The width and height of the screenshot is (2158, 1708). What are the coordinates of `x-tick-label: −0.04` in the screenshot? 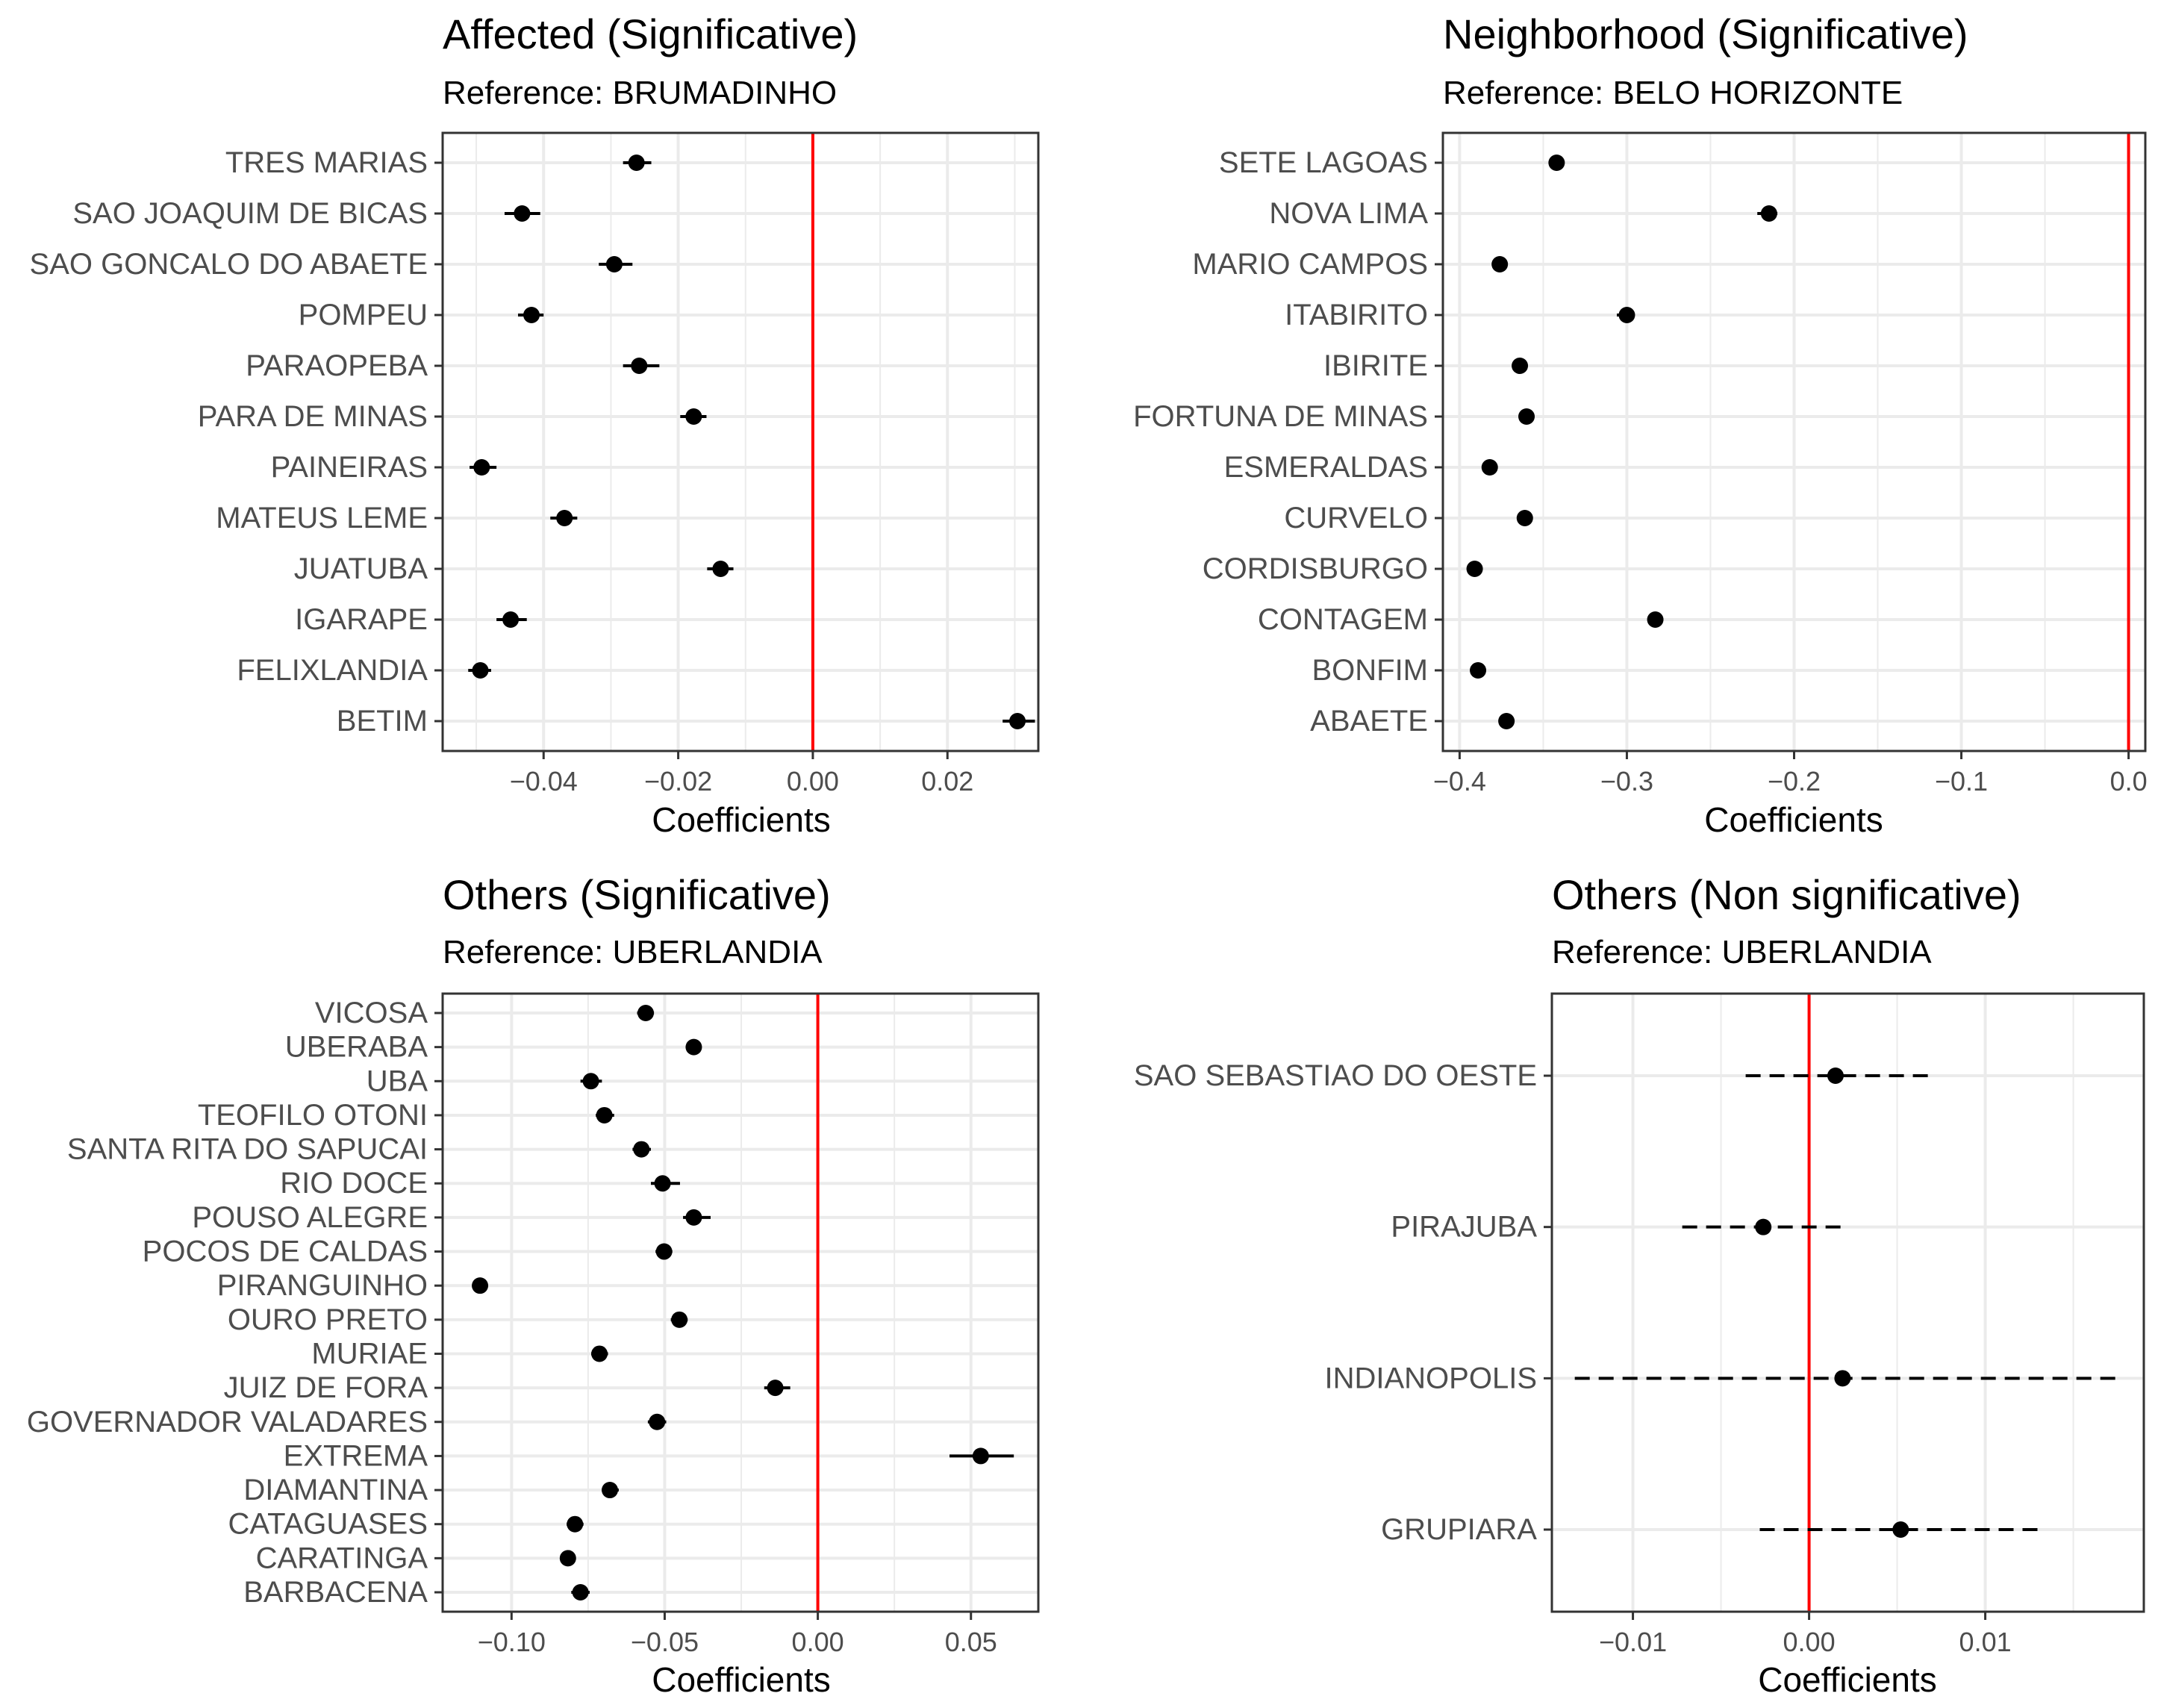 It's located at (544, 781).